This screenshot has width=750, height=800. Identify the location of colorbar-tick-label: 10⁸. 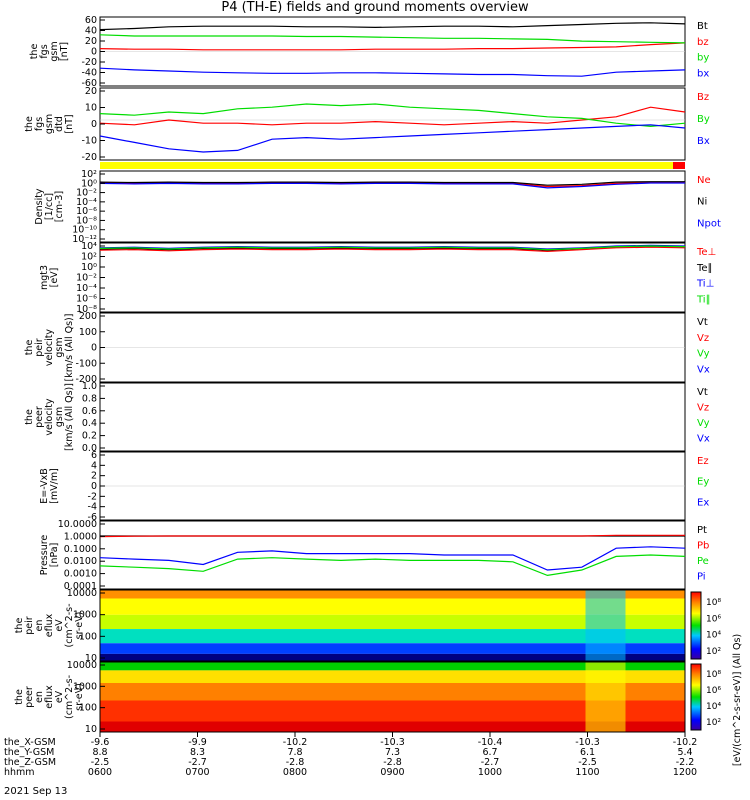
(713, 675).